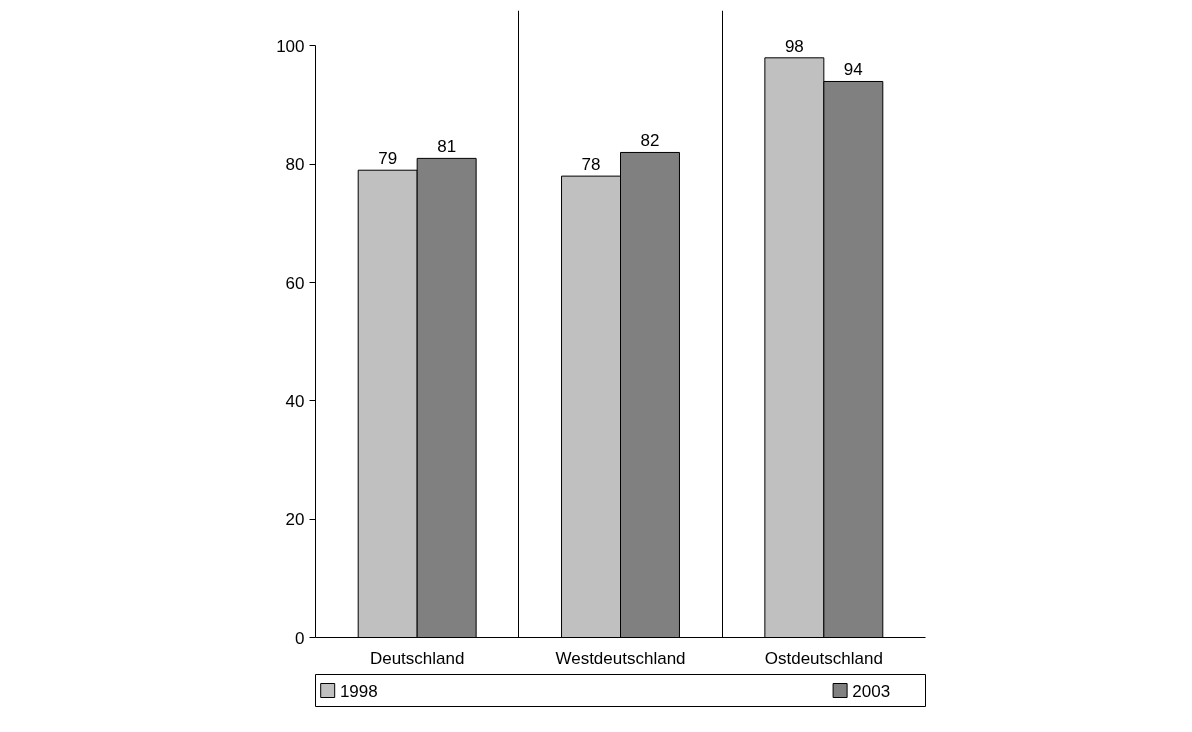 The width and height of the screenshot is (1192, 732). What do you see at coordinates (447, 147) in the screenshot?
I see `data-label: 81` at bounding box center [447, 147].